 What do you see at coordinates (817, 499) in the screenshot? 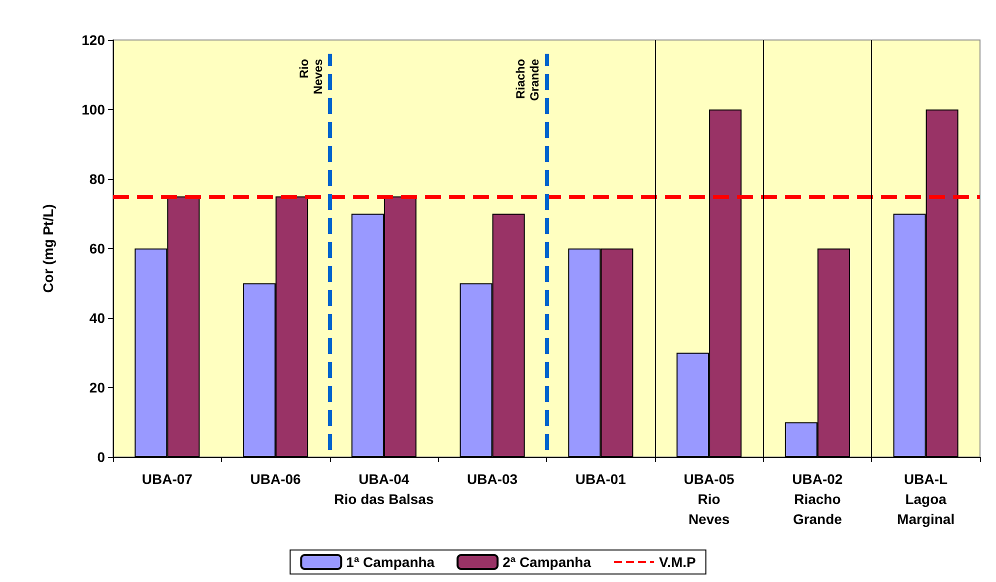
I see `x-tick-label: UBA-02 Riacho Grande` at bounding box center [817, 499].